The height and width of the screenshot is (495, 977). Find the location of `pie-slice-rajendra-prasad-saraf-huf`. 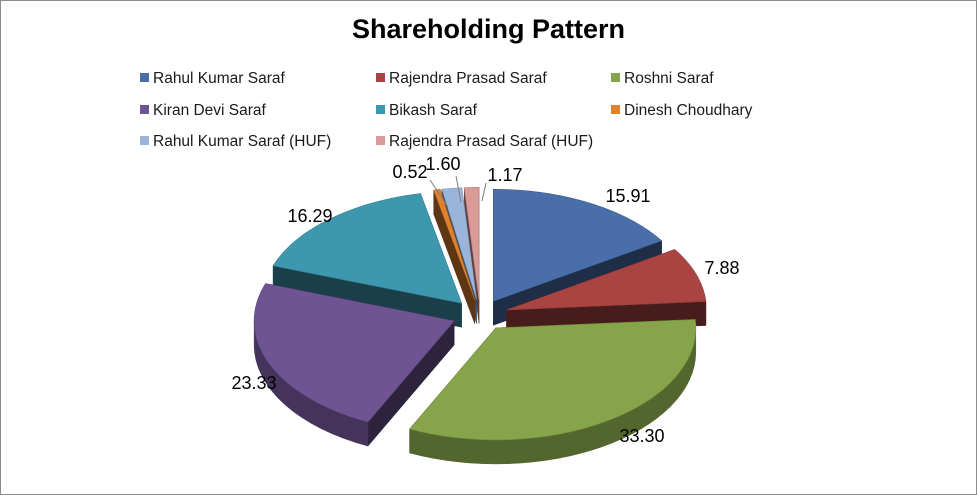

pie-slice-rajendra-prasad-saraf-huf is located at coordinates (471, 243).